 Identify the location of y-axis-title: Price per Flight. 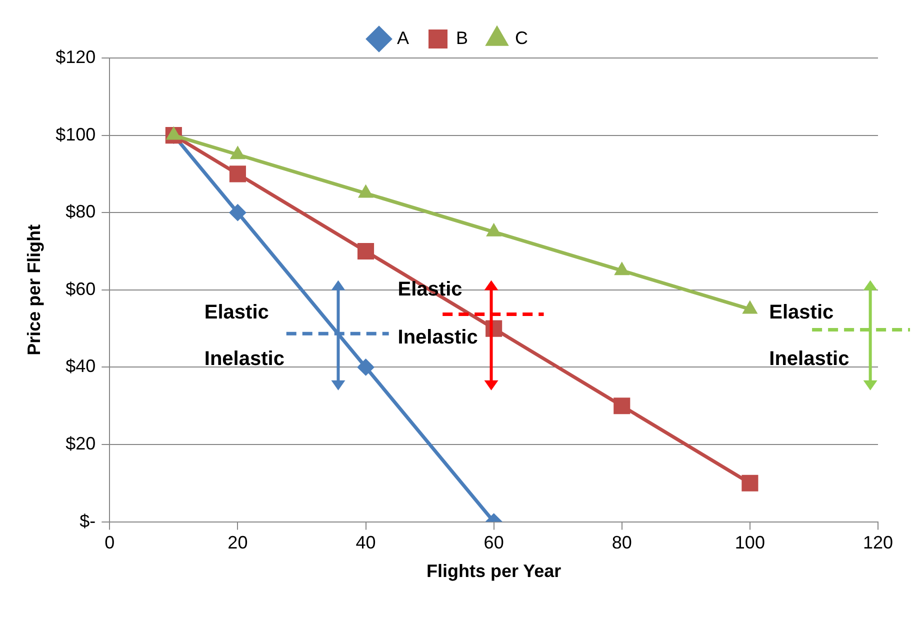
(34, 290).